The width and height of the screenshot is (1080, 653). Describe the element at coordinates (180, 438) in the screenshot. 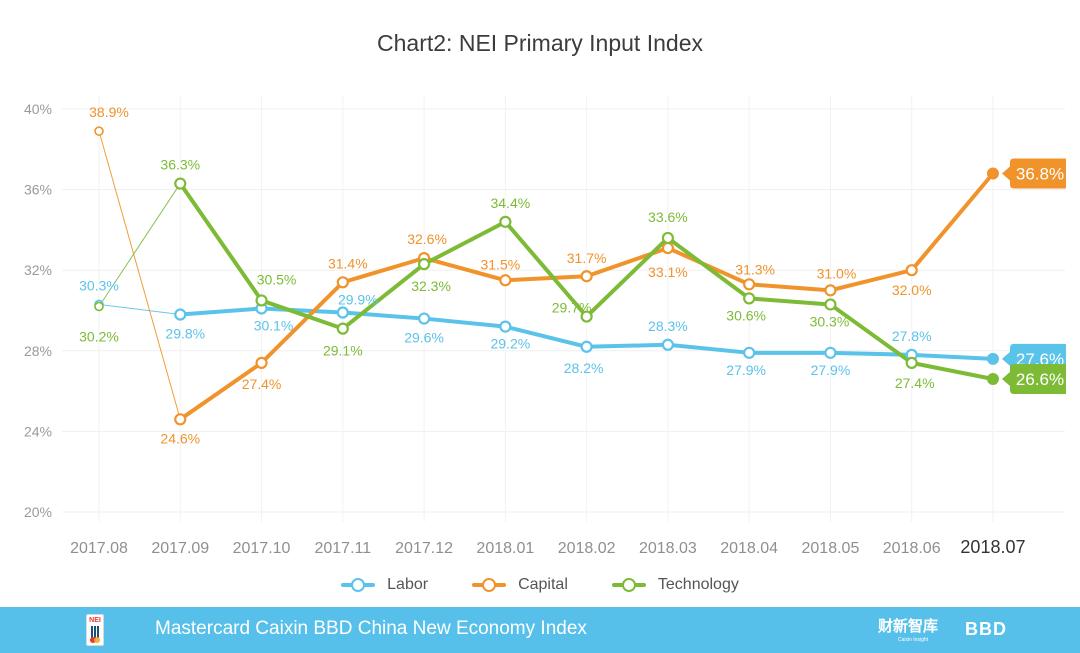

I see `capital-value-label: 24.6%` at that location.